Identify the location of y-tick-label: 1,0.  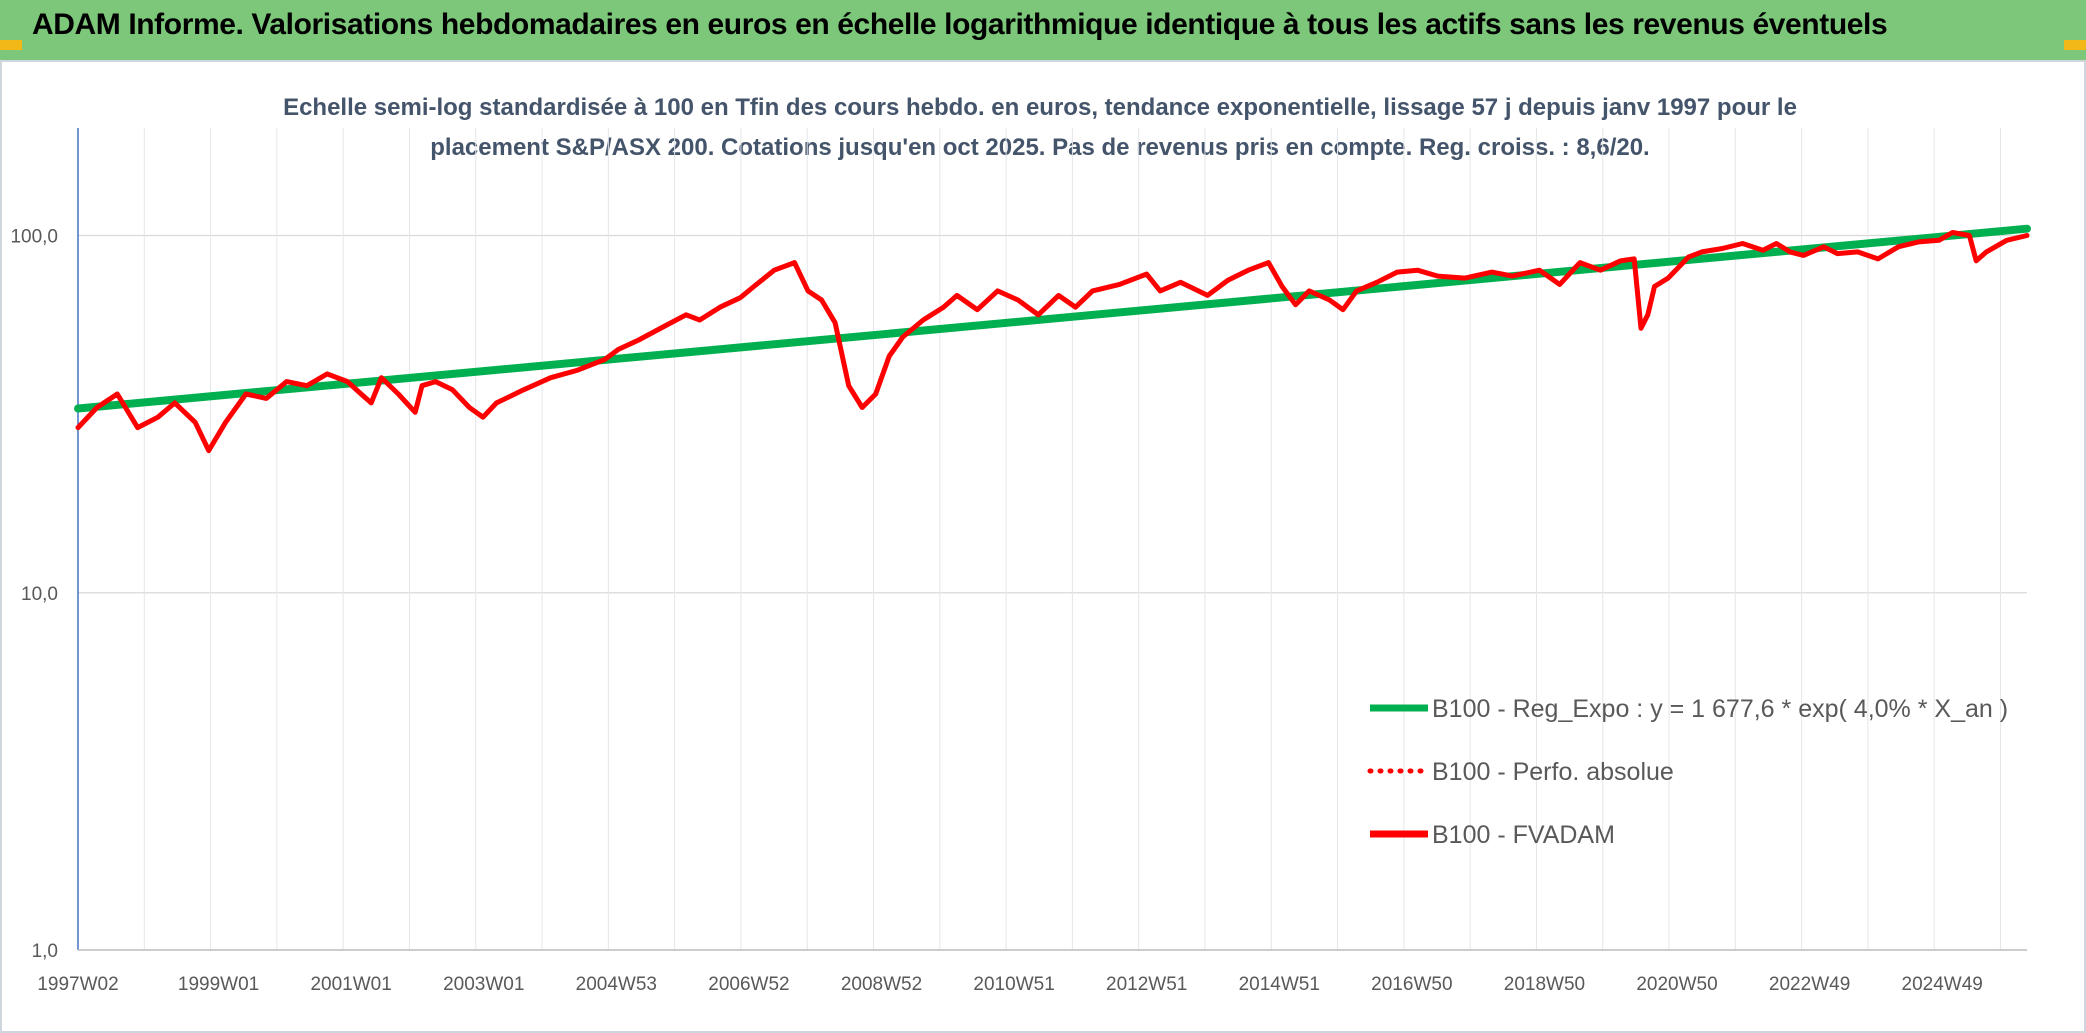
(45, 951).